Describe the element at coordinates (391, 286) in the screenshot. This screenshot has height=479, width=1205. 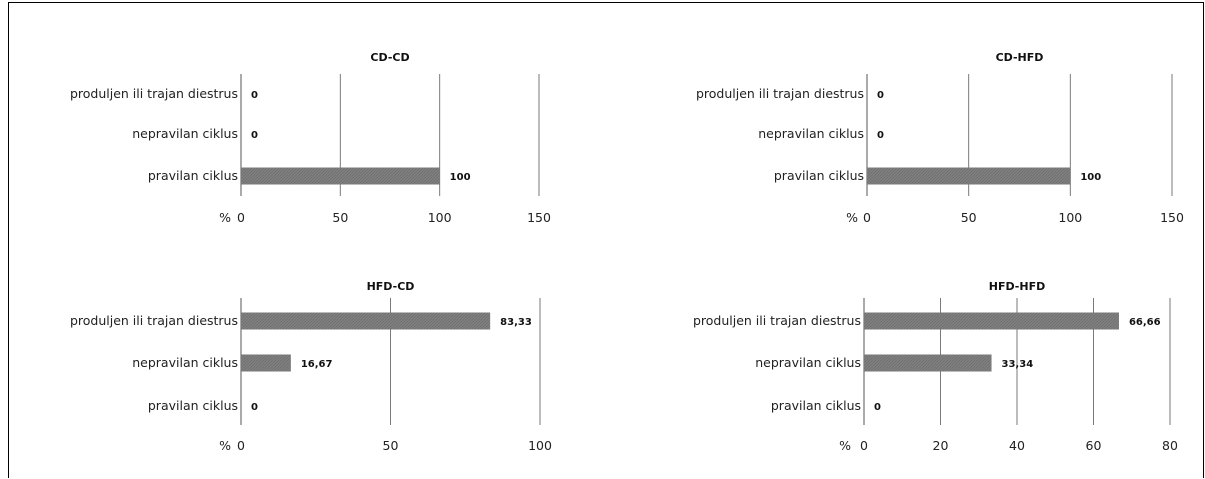
I see `chart-title: HFD-CD` at that location.